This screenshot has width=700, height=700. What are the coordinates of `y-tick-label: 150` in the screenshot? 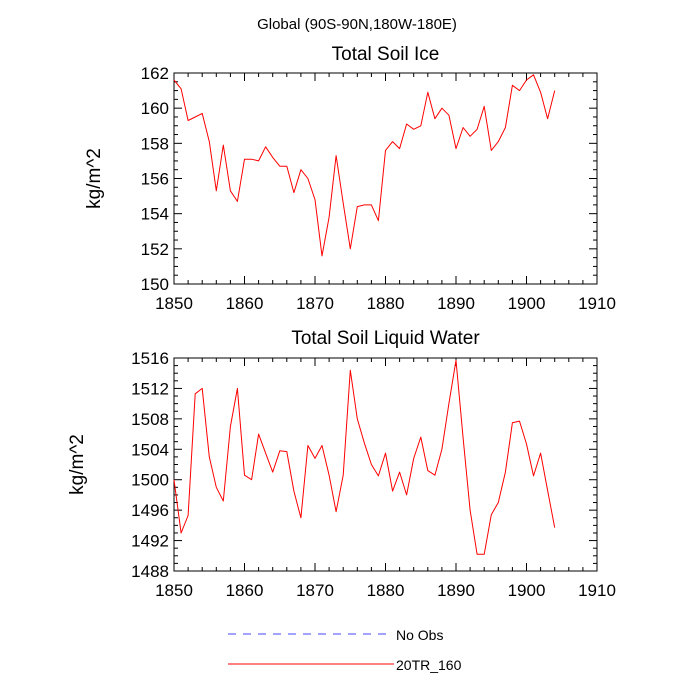 It's located at (155, 284).